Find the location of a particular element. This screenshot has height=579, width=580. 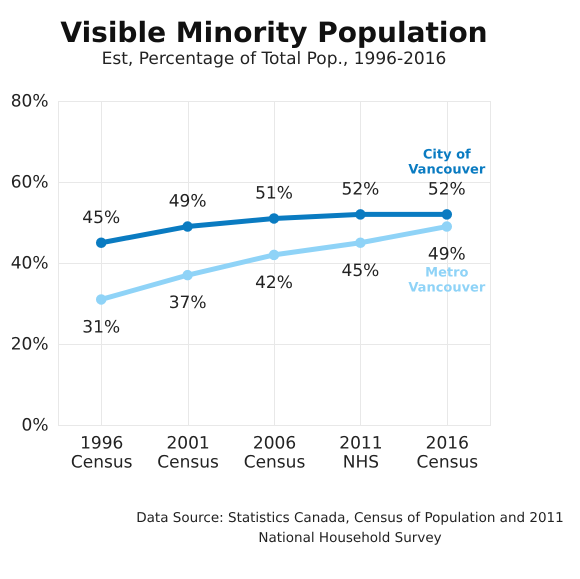

chart-title: Visible Minority Population is located at coordinates (274, 32).